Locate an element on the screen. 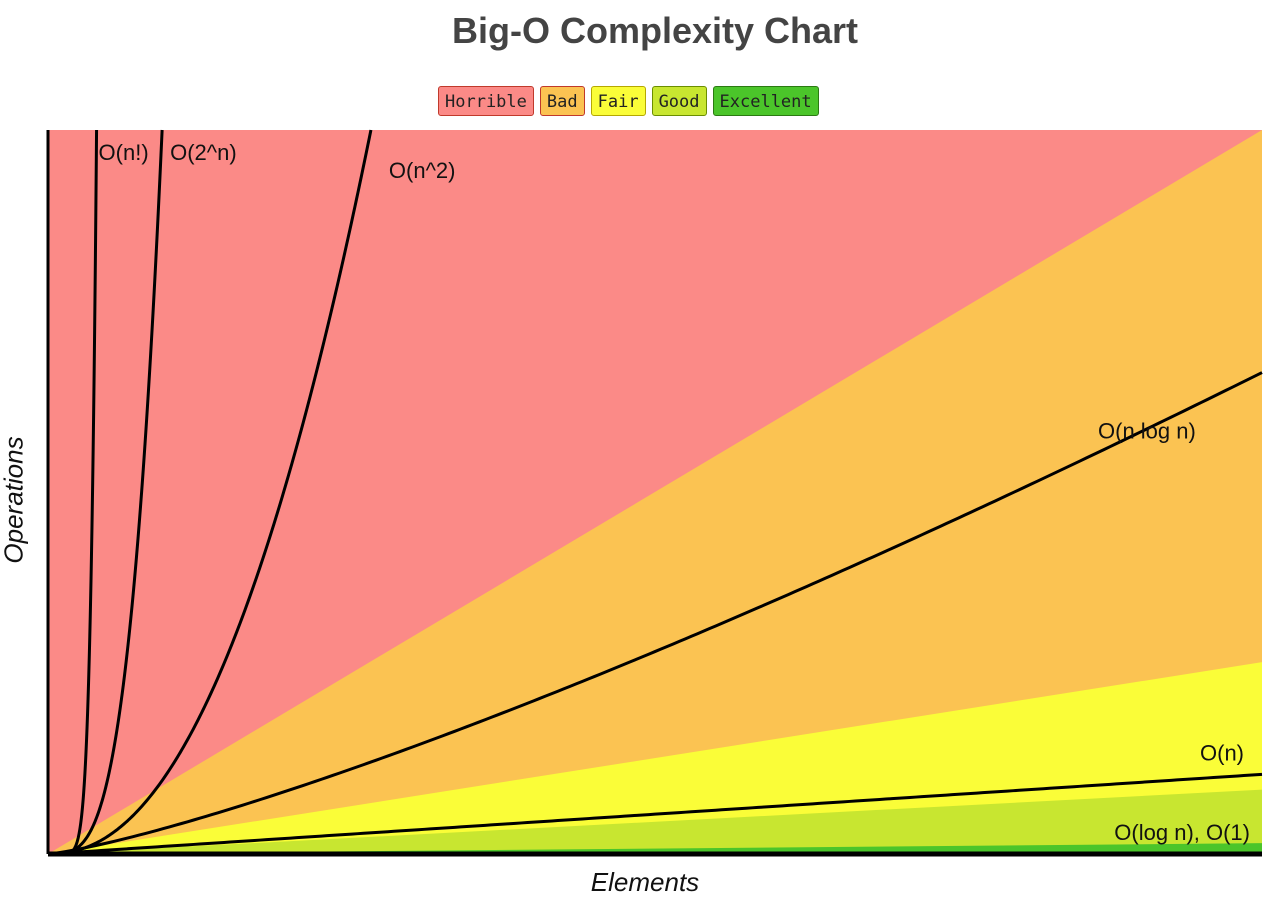 The image size is (1280, 903). region-good is located at coordinates (655, 821).